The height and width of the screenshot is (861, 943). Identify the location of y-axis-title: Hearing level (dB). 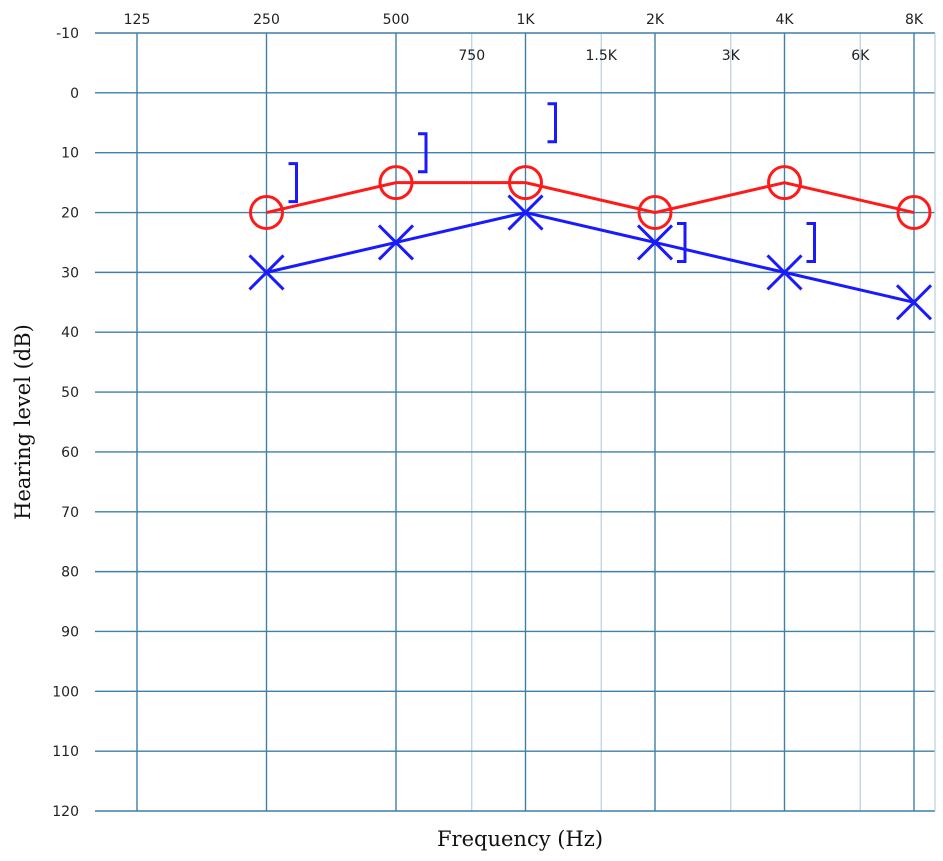
(23, 422).